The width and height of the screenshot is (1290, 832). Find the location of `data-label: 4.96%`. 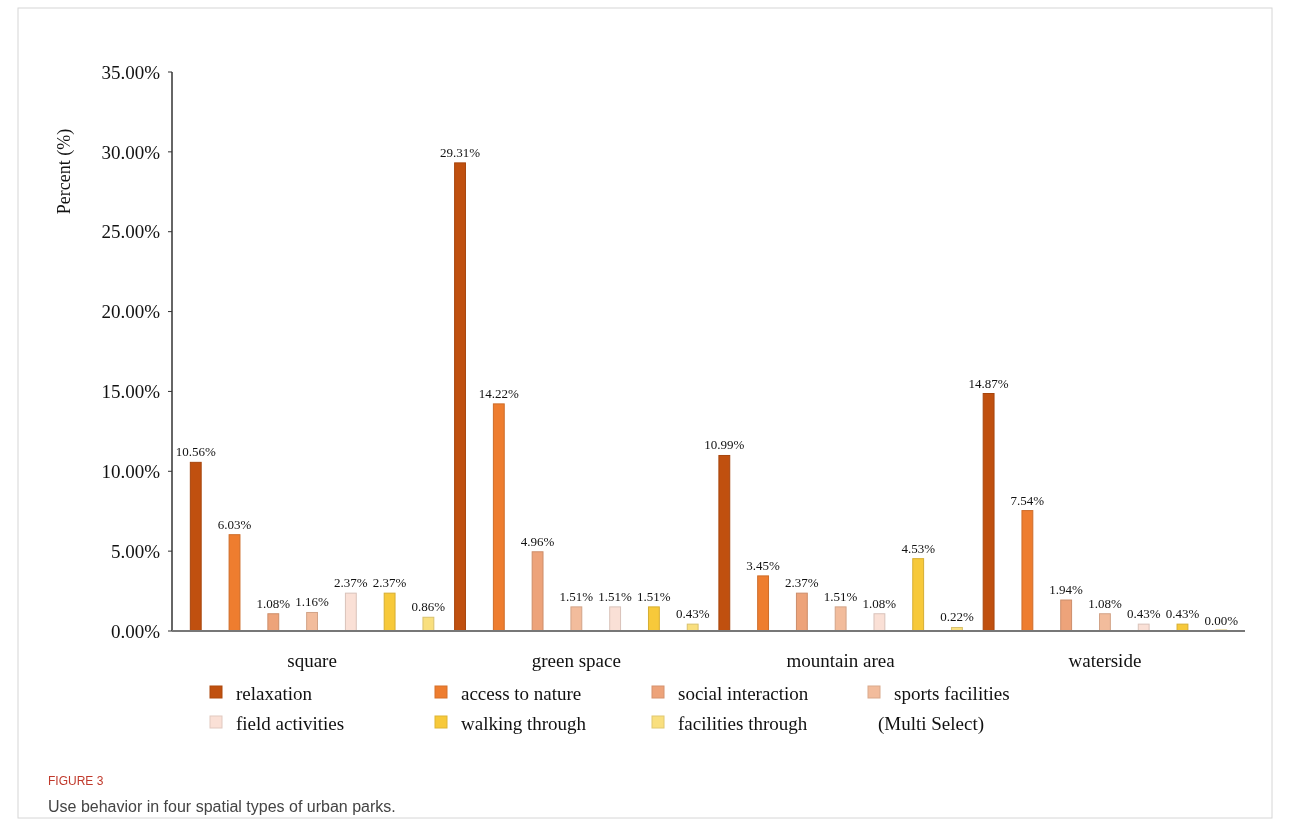

data-label: 4.96% is located at coordinates (537, 541).